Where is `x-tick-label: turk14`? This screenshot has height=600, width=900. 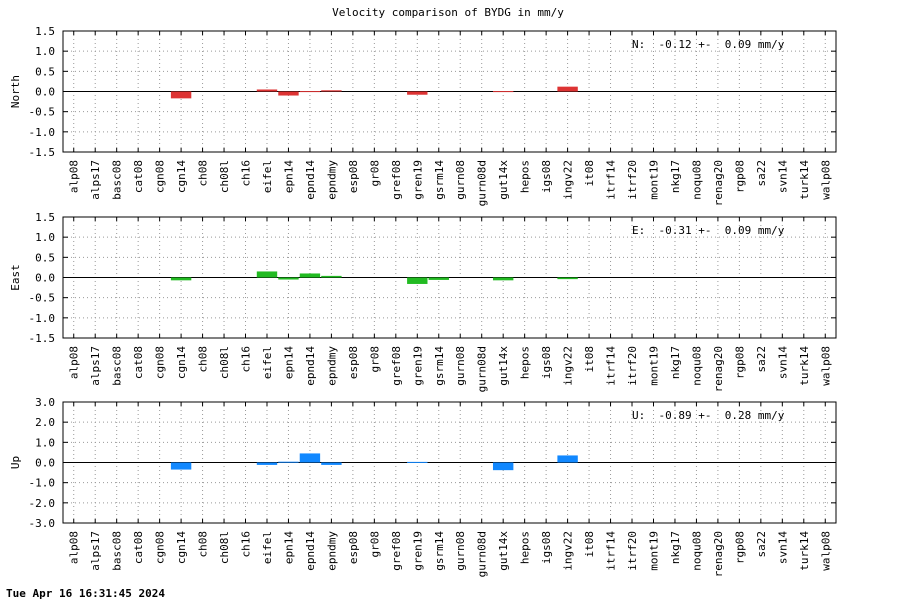
x-tick-label: turk14 is located at coordinates (804, 551).